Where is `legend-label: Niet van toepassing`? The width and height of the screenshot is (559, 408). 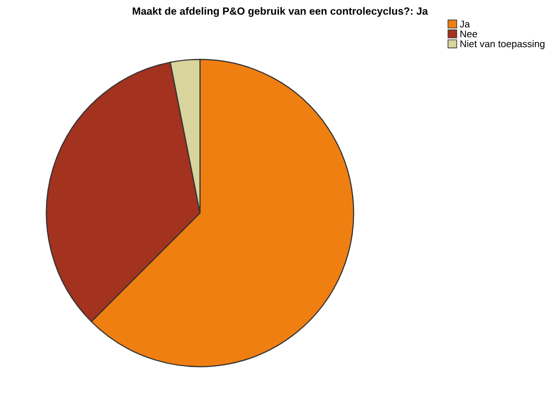 legend-label: Niet van toepassing is located at coordinates (502, 45).